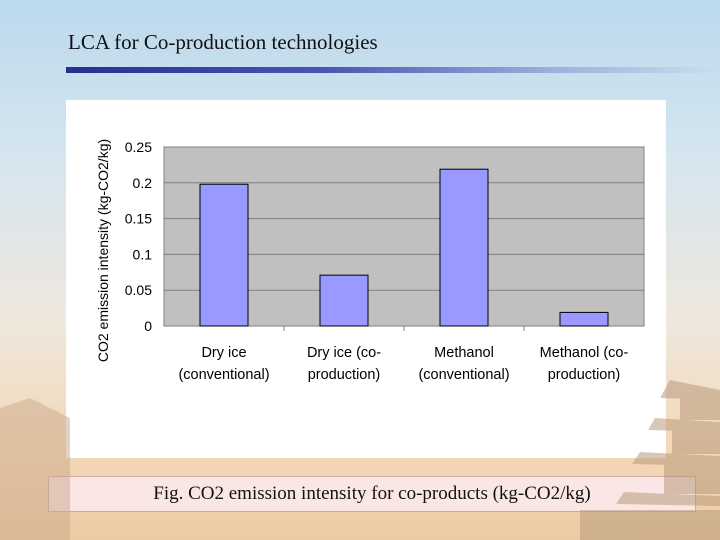 This screenshot has height=540, width=720. What do you see at coordinates (148, 326) in the screenshot?
I see `y-tick-label: 0` at bounding box center [148, 326].